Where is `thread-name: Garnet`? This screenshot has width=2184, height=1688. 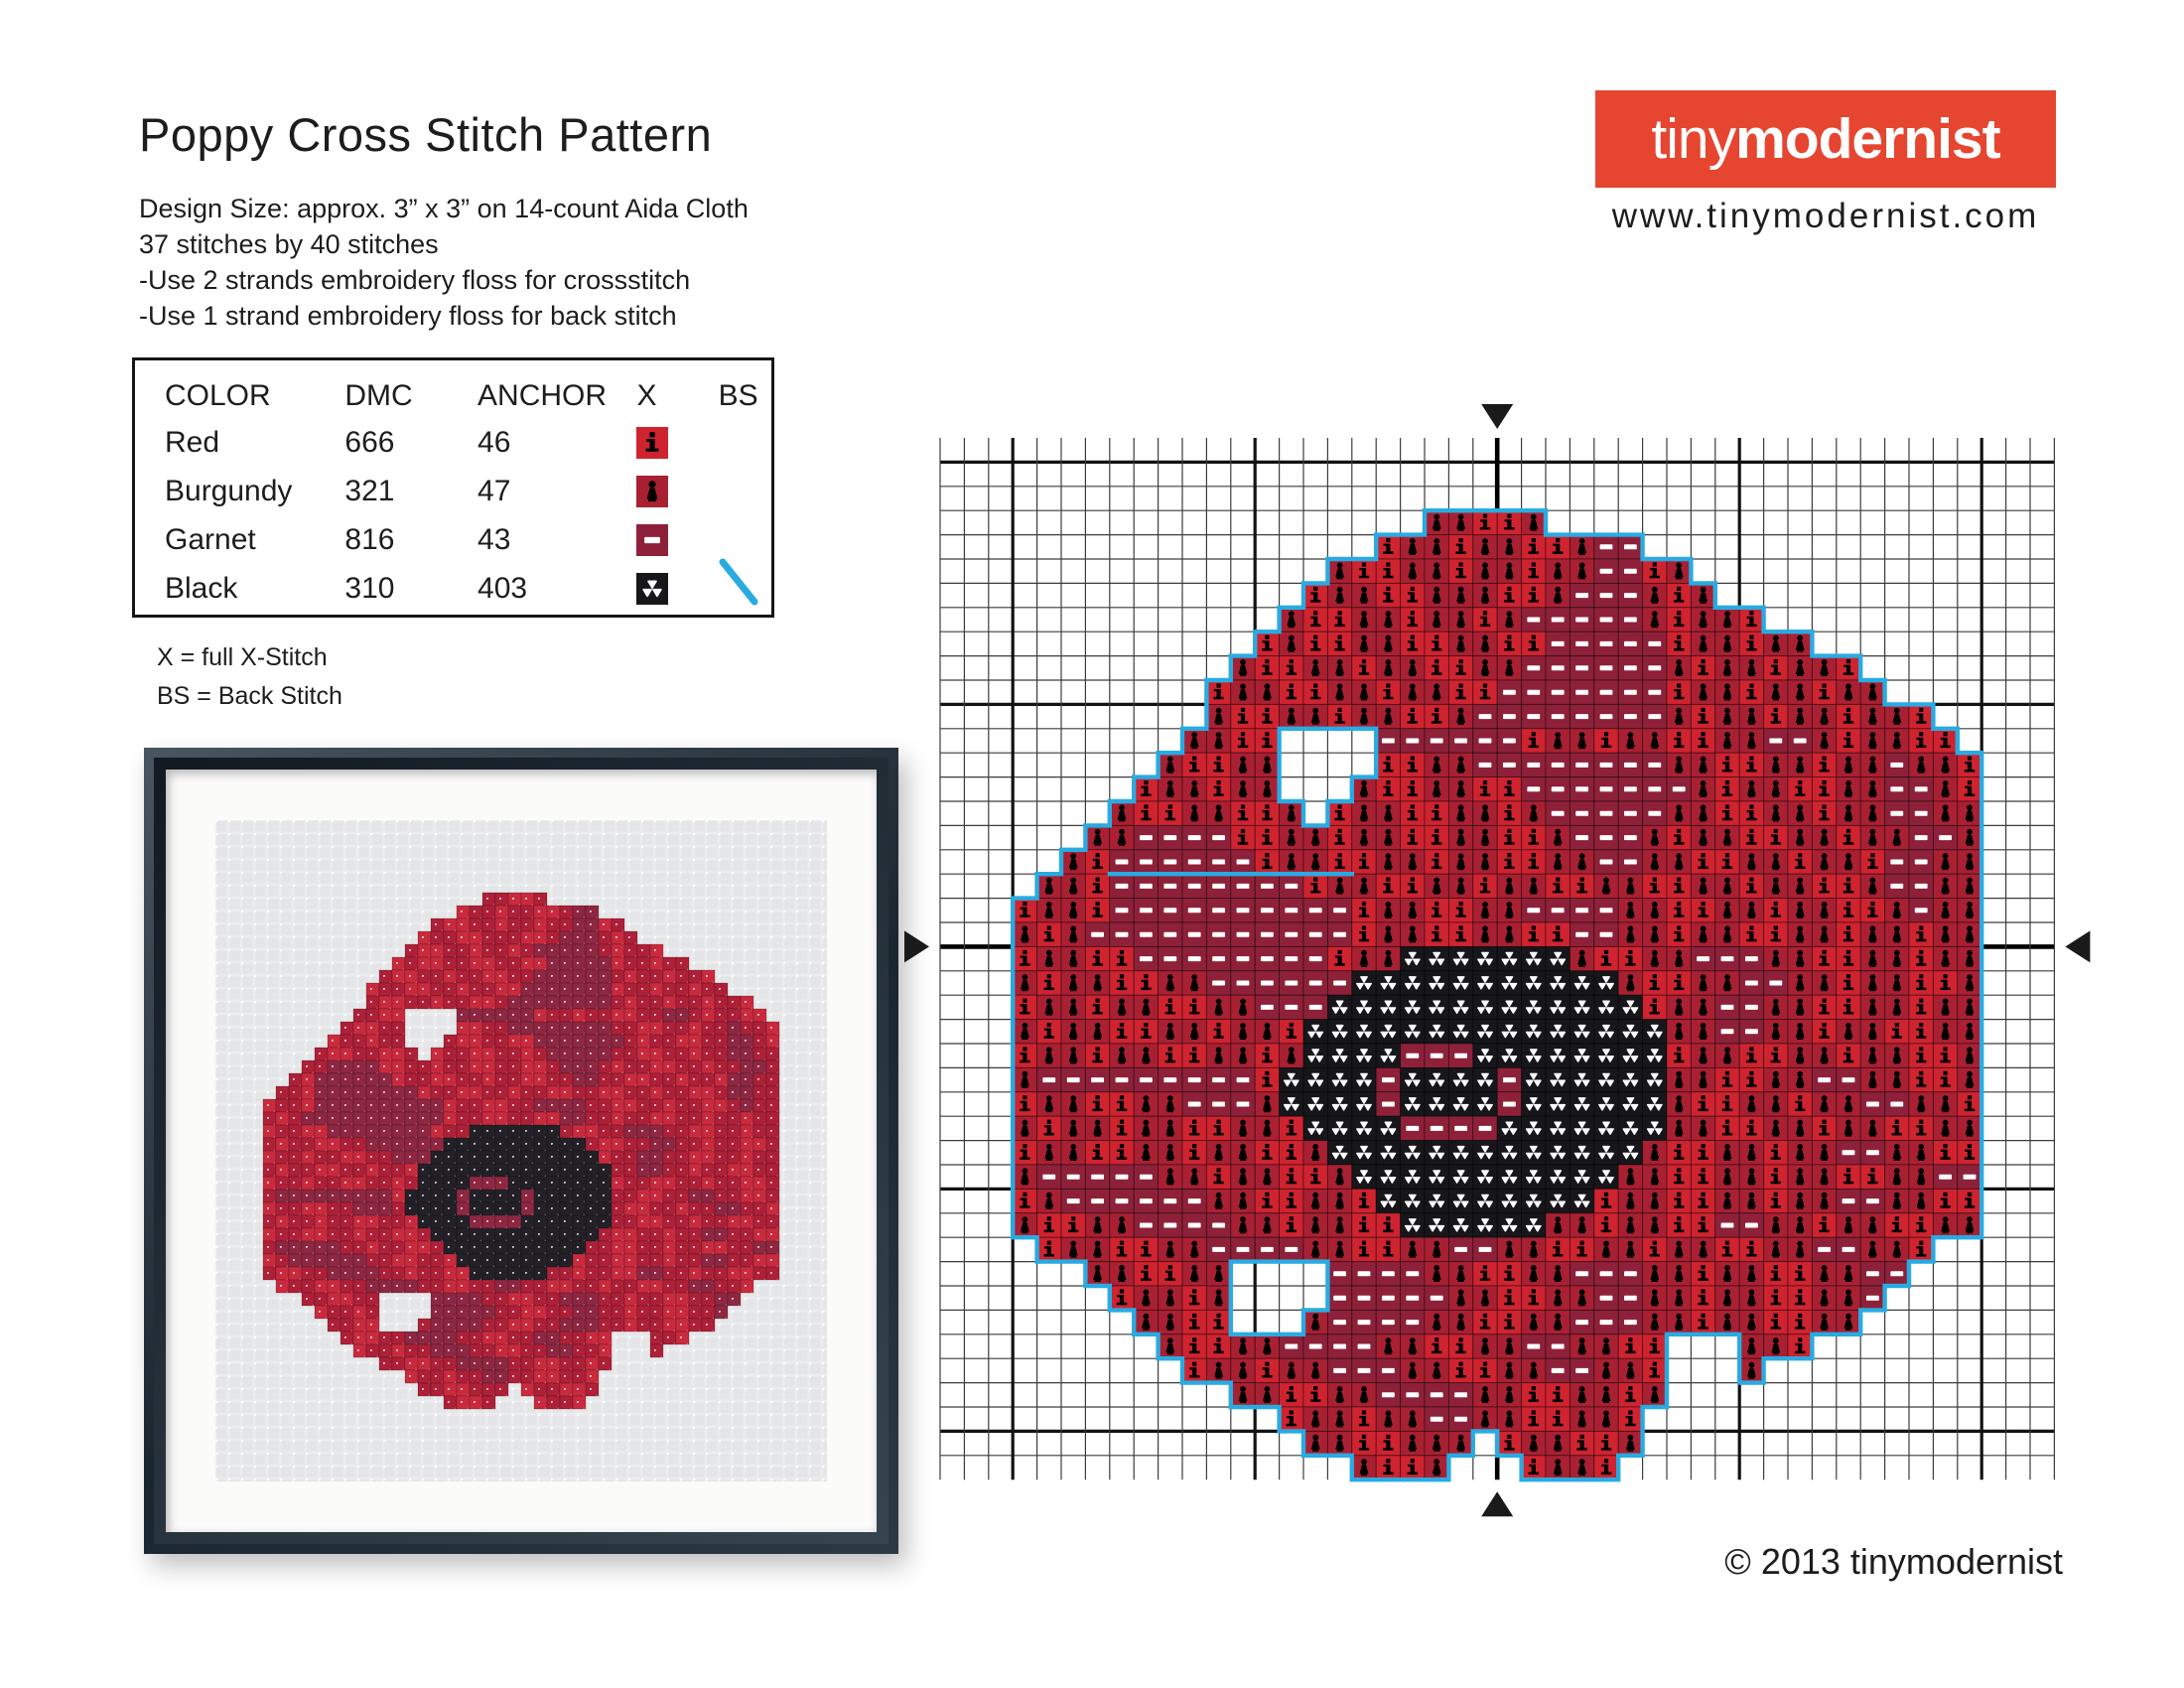 thread-name: Garnet is located at coordinates (210, 539).